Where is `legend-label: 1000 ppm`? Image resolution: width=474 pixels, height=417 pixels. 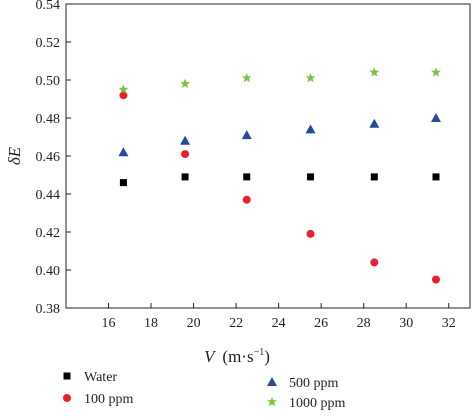
legend-label: 1000 ppm is located at coordinates (317, 403).